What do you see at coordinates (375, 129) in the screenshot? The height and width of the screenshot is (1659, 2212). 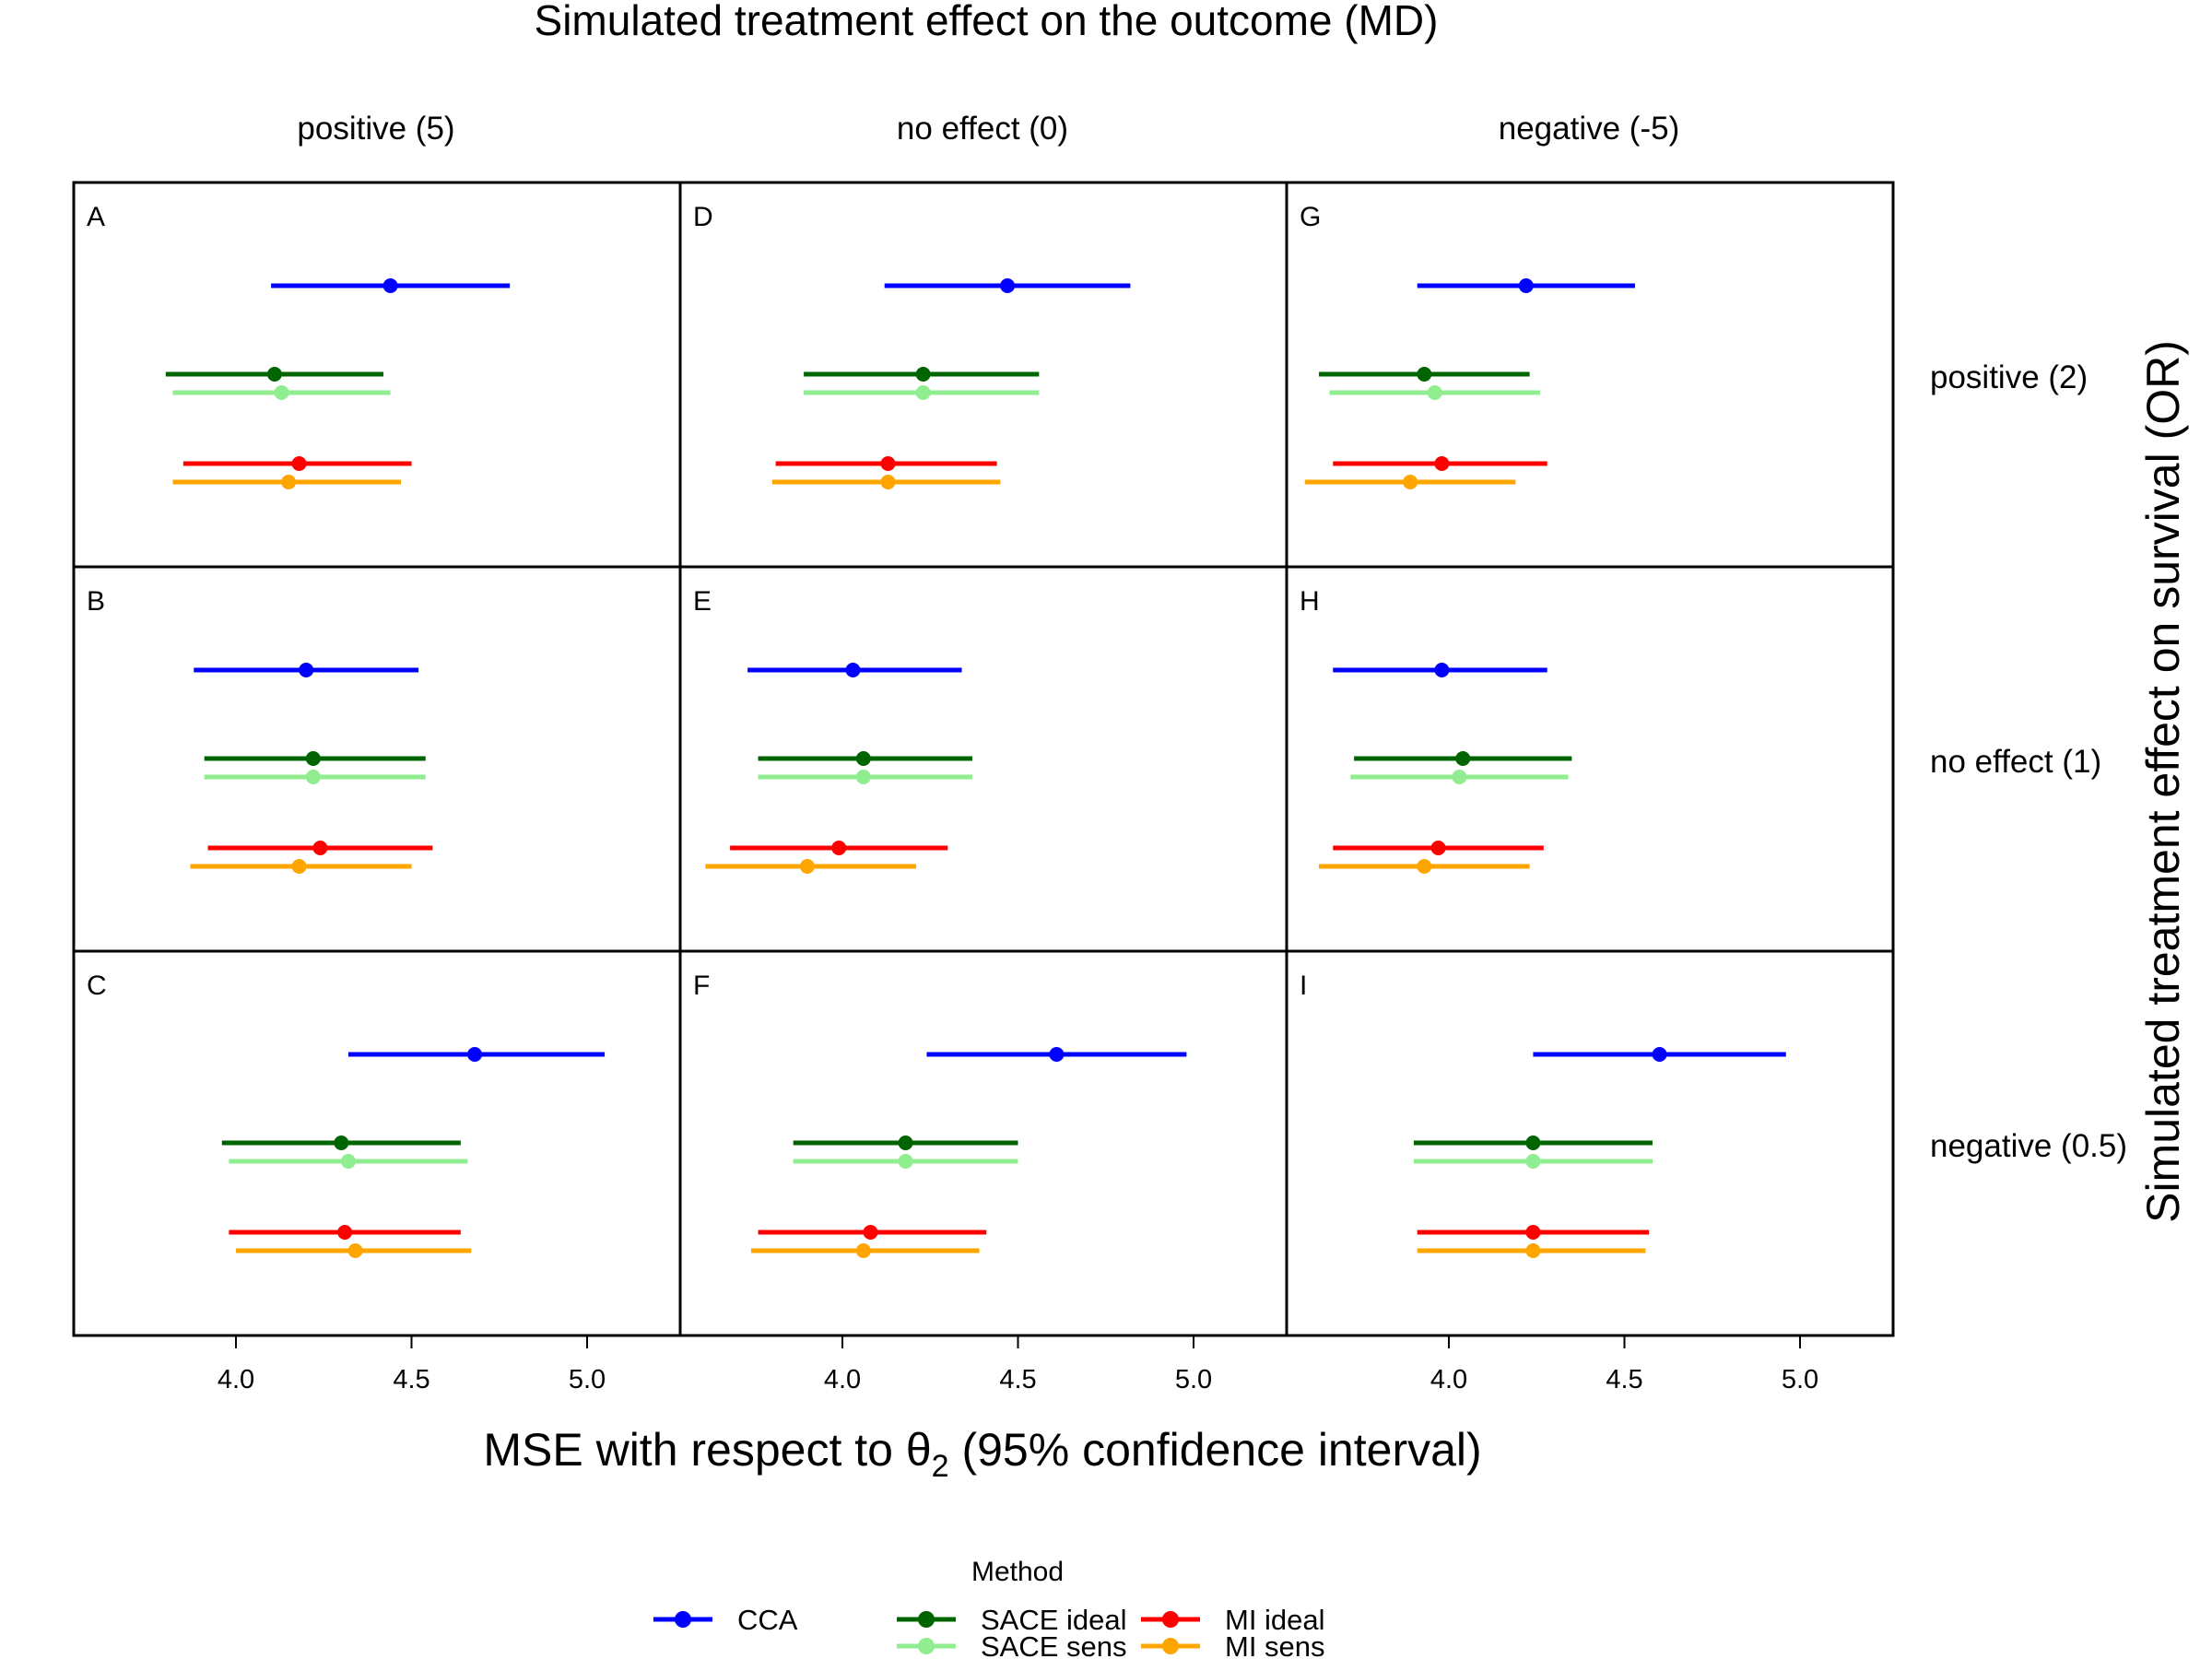 I see `column-label-positive: positive (5)` at bounding box center [375, 129].